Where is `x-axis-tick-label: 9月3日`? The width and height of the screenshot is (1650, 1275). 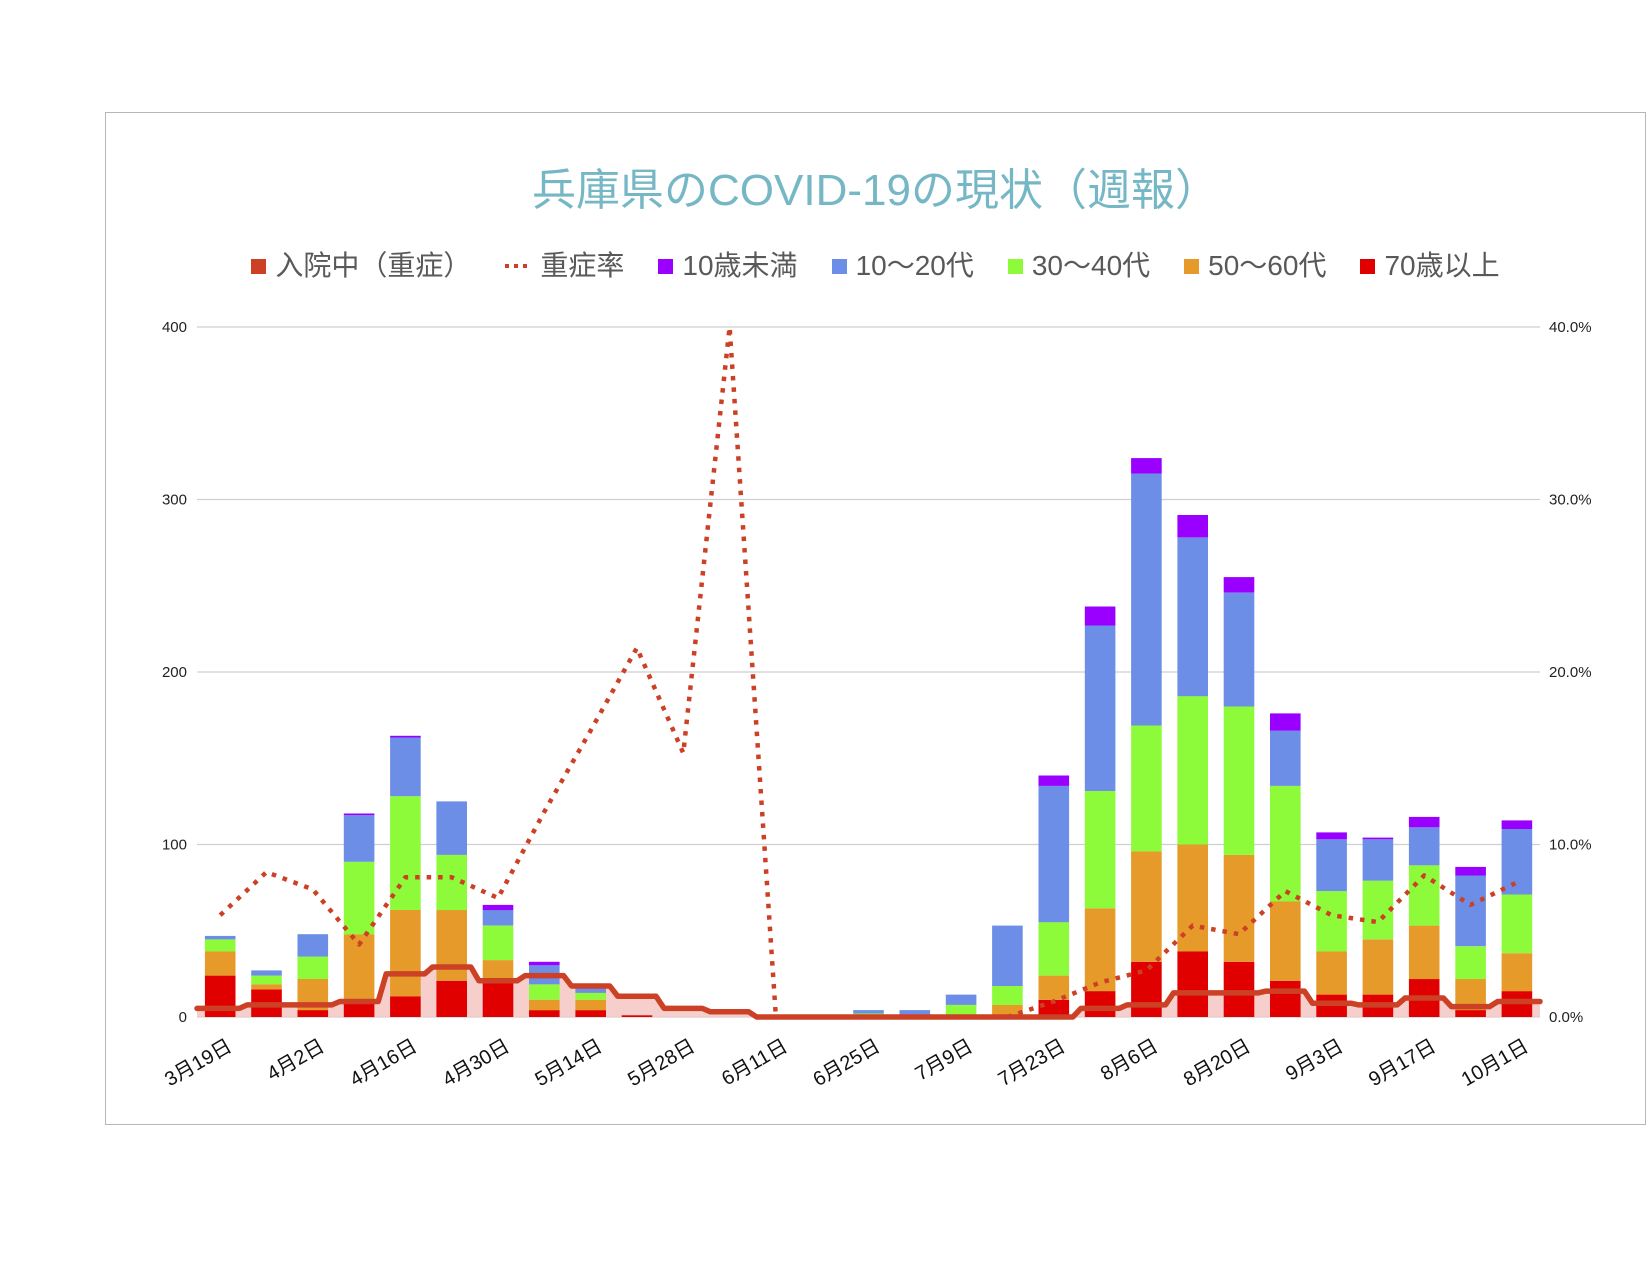 x-axis-tick-label: 9月3日 is located at coordinates (1314, 1060).